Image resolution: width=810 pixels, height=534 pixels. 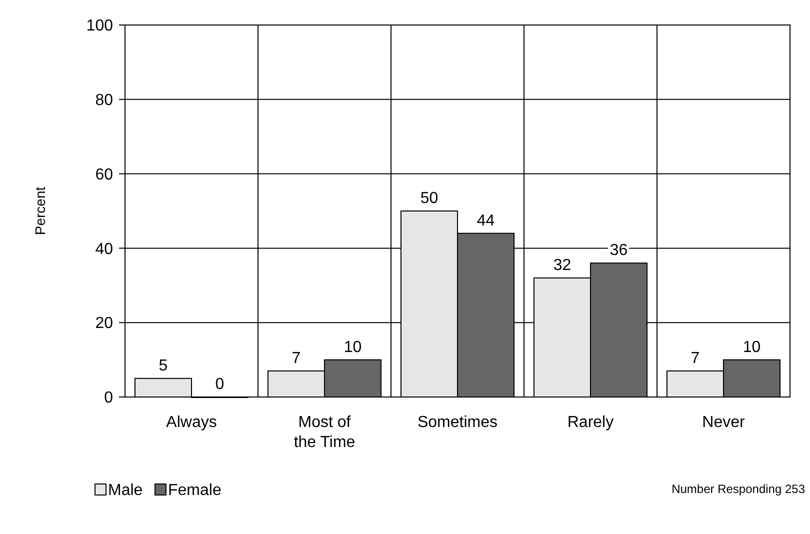 What do you see at coordinates (485, 221) in the screenshot?
I see `data-label: 44` at bounding box center [485, 221].